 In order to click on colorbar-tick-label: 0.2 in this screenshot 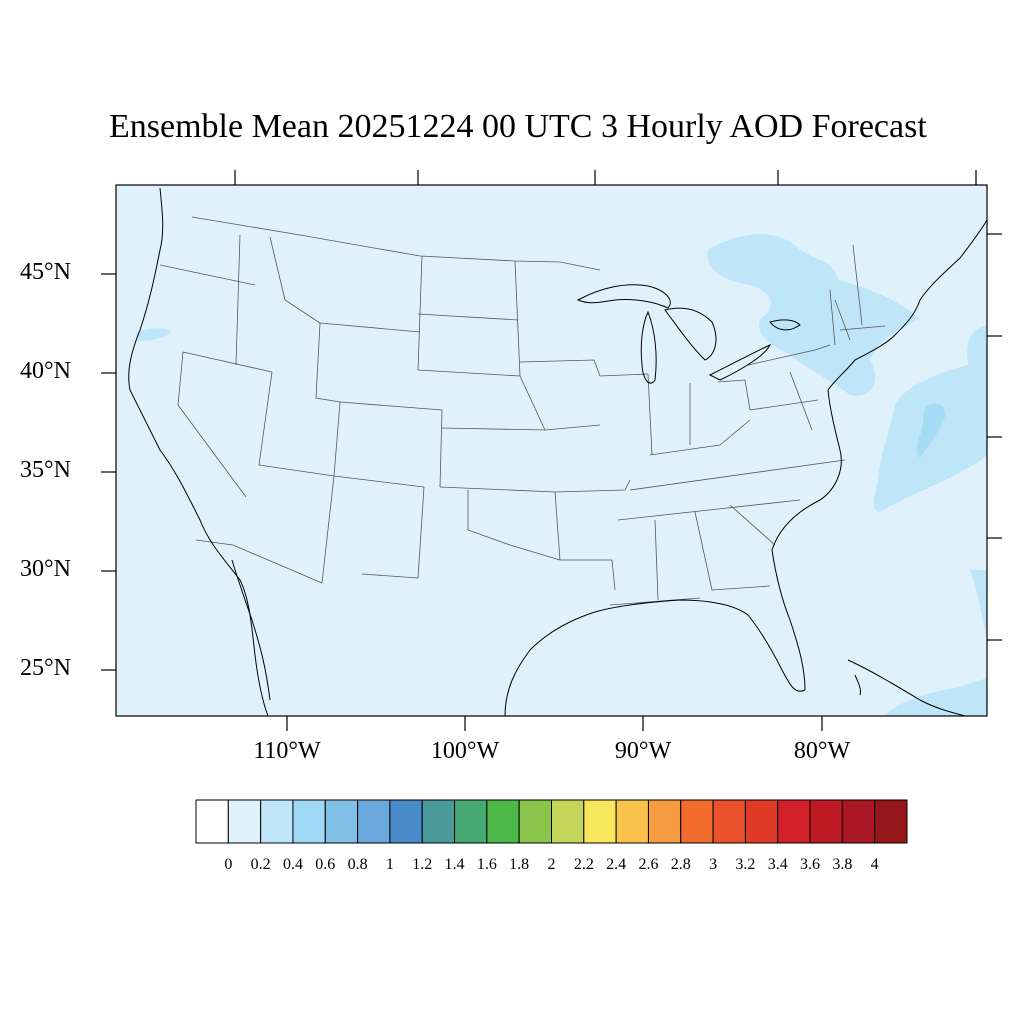, I will do `click(260, 864)`.